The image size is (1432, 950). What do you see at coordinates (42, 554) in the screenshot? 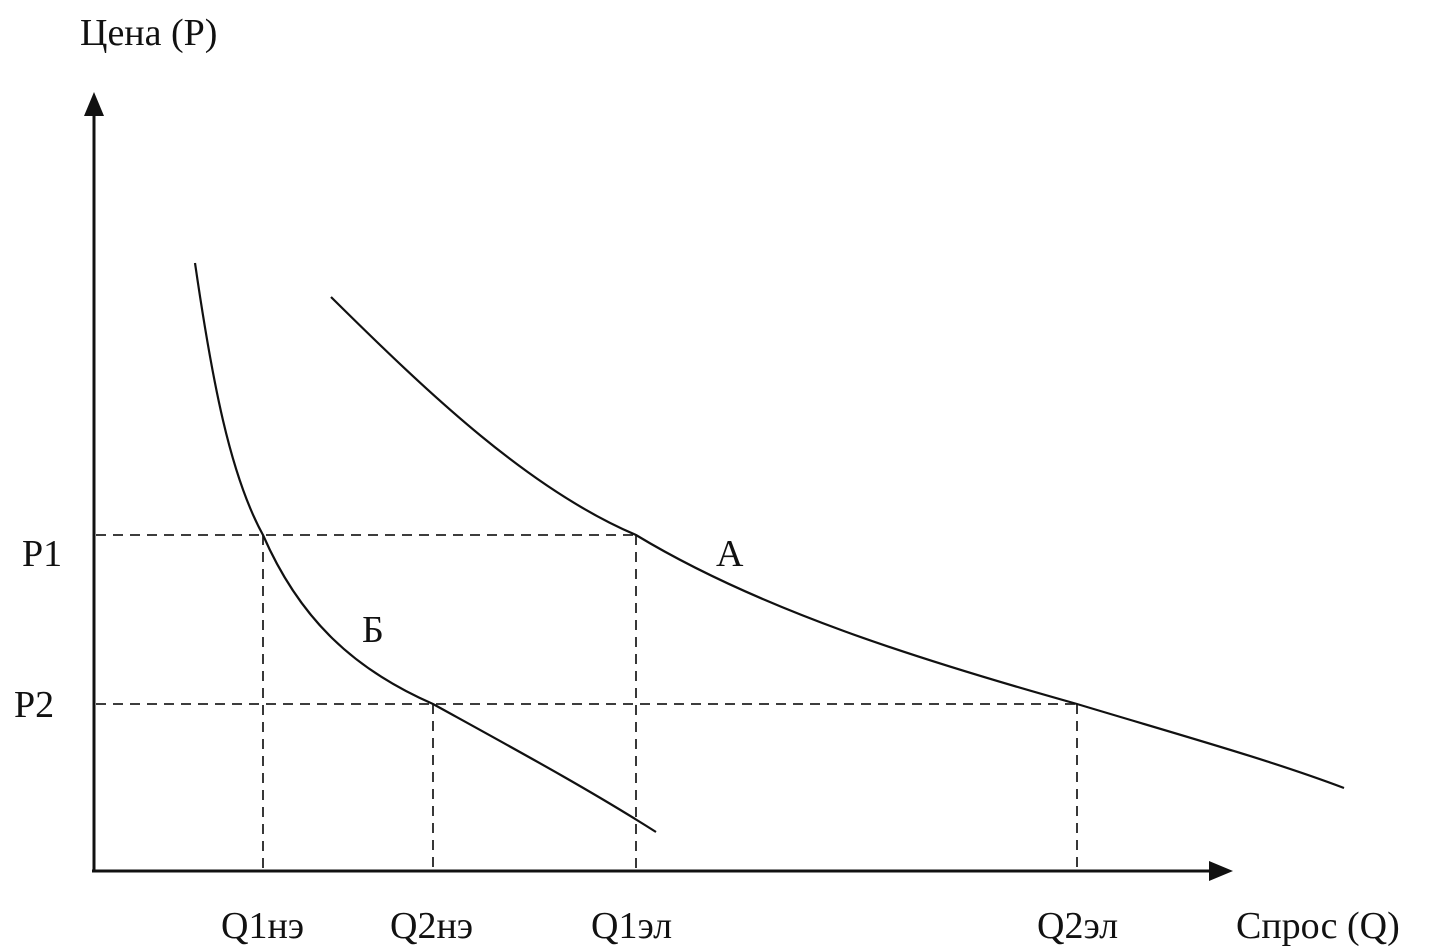
I see `price-label-p1: P1` at bounding box center [42, 554].